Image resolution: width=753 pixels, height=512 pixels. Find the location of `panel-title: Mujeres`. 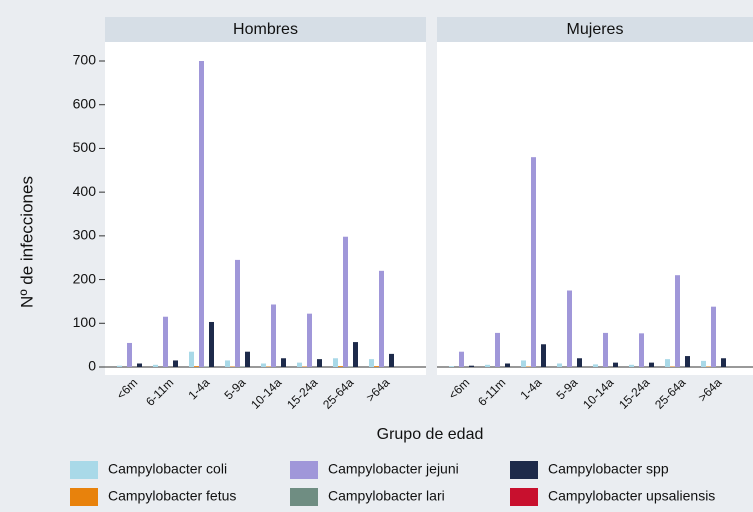

panel-title: Mujeres is located at coordinates (595, 29).